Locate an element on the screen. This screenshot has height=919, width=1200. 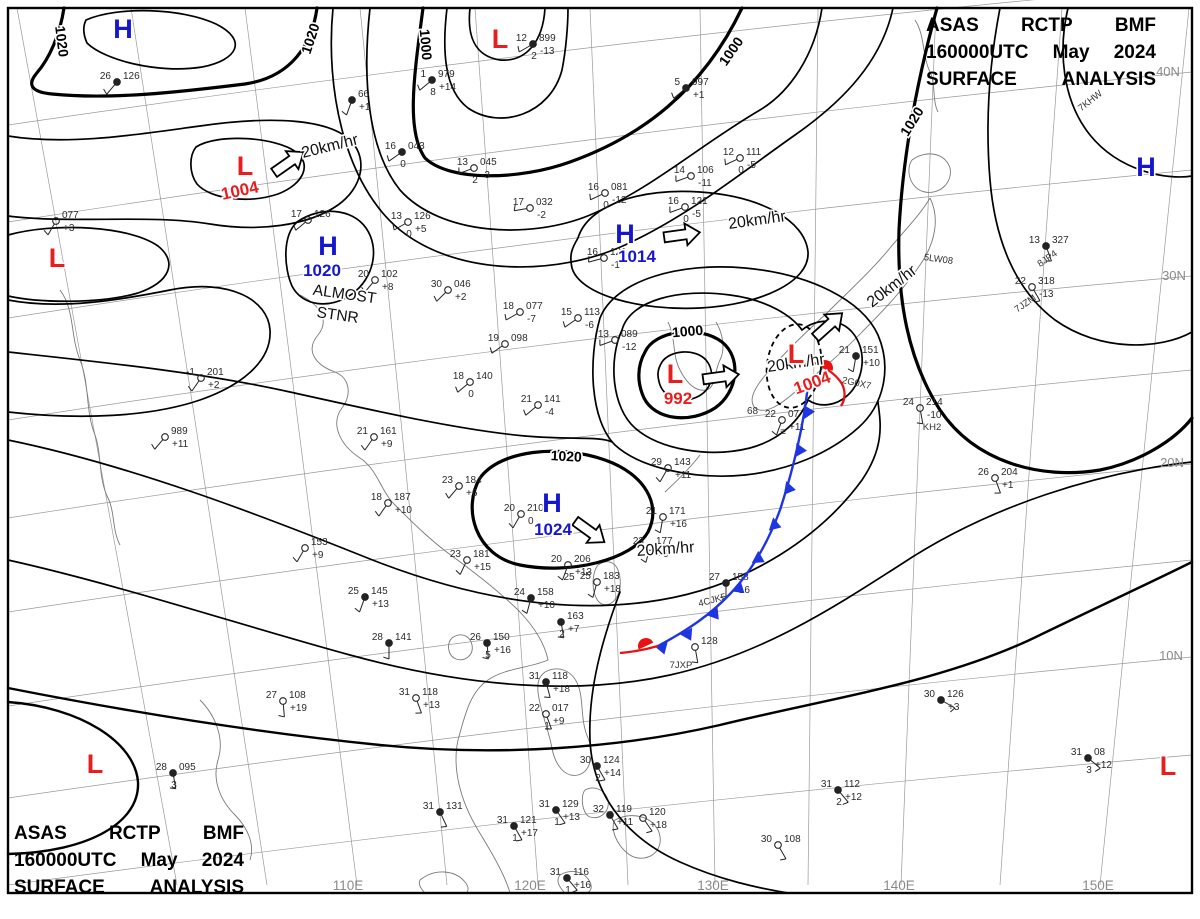
station-plot: 32 119 +11 is located at coordinates (613, 817).